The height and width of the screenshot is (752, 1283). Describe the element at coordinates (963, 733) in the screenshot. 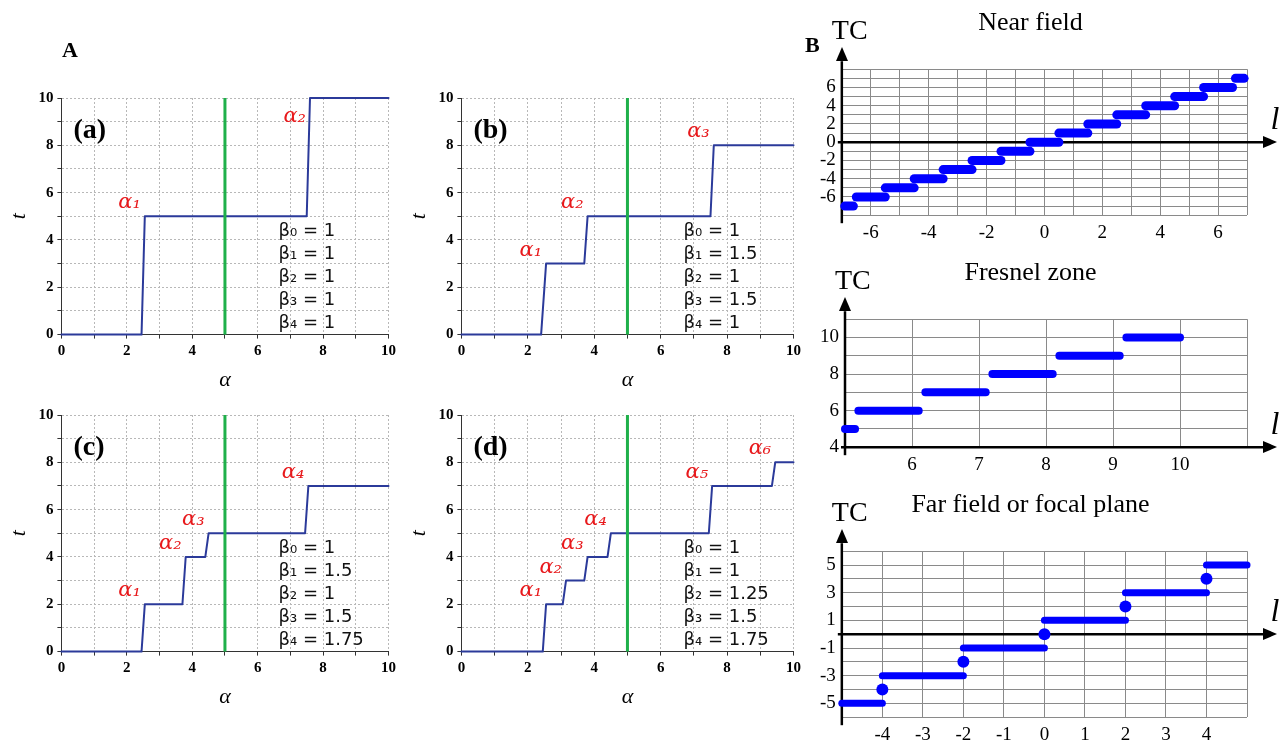

I see `x-tick-label: -2` at that location.